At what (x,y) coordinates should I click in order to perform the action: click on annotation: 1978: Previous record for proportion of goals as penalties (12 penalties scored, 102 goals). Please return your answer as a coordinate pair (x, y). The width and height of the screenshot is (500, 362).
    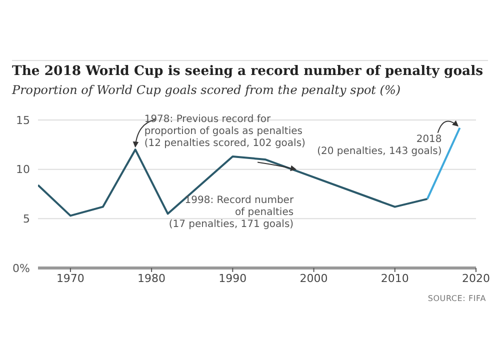
    Looking at the image, I should click on (225, 132).